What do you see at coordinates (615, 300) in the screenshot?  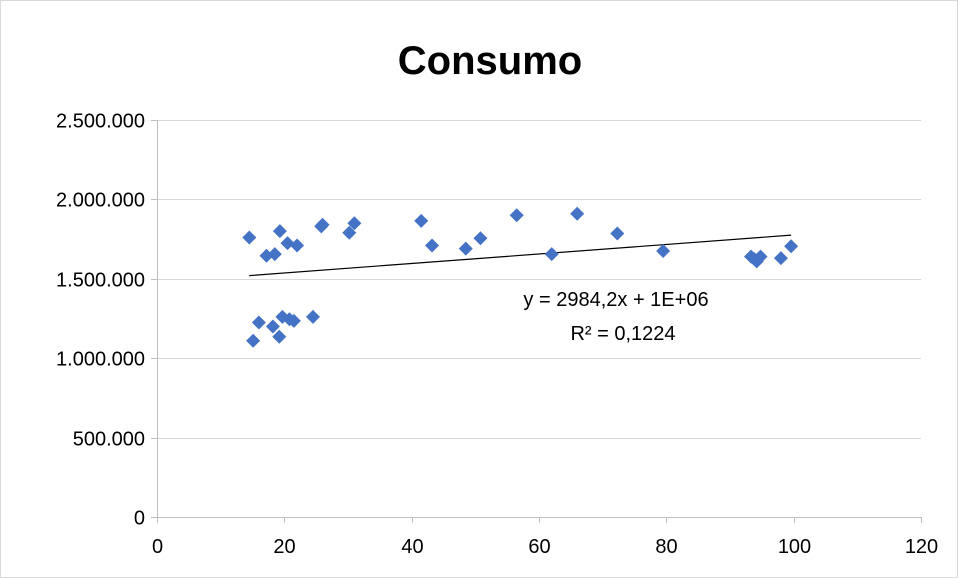 I see `trendline-equation: y = 2984,2x + 1E+06` at bounding box center [615, 300].